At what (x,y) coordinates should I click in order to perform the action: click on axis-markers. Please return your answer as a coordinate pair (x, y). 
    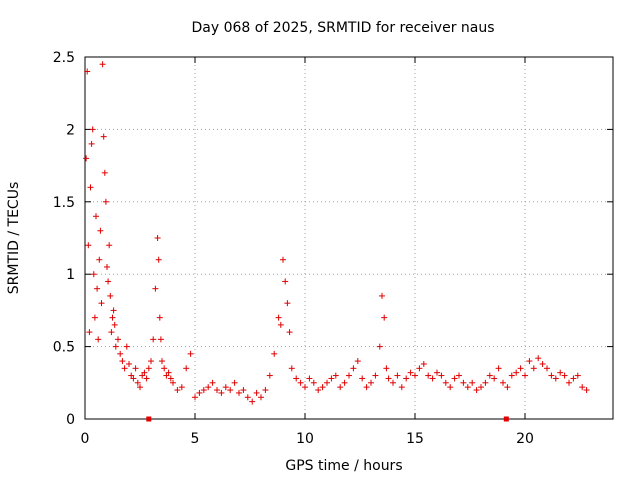
    Looking at the image, I should click on (327, 419).